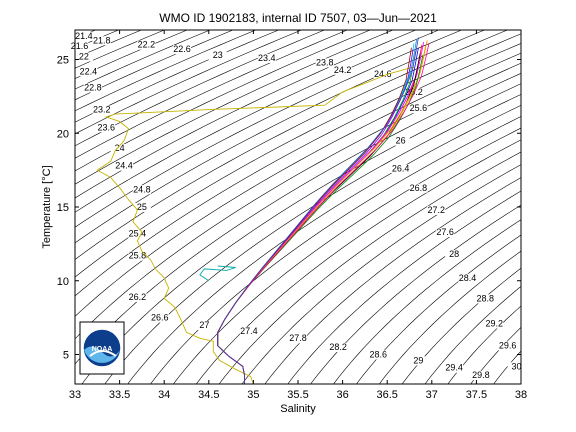 This screenshot has width=576, height=432. Describe the element at coordinates (164, 395) in the screenshot. I see `x-tick-label: 34` at that location.